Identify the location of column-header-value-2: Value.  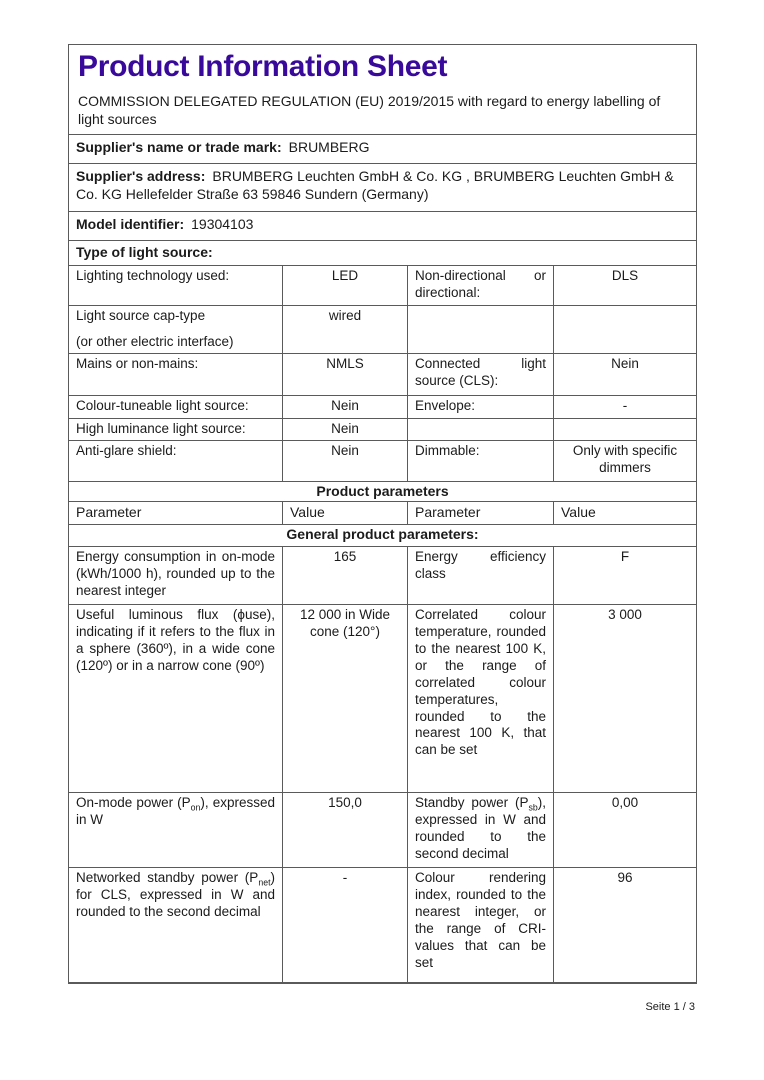
(625, 513).